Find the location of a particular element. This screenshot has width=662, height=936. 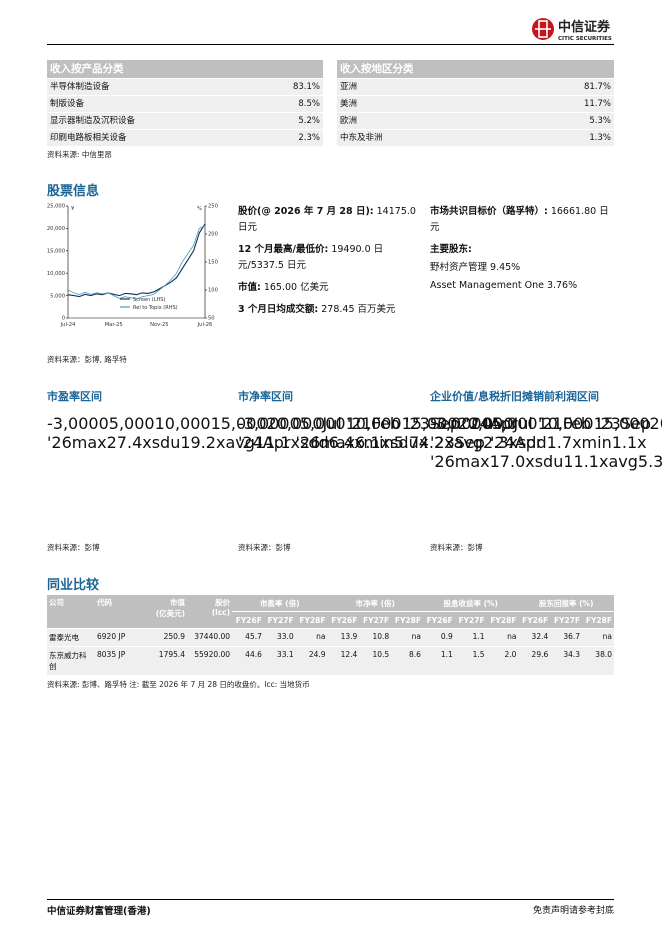

x-tick-label: Mar-25 is located at coordinates (114, 325).